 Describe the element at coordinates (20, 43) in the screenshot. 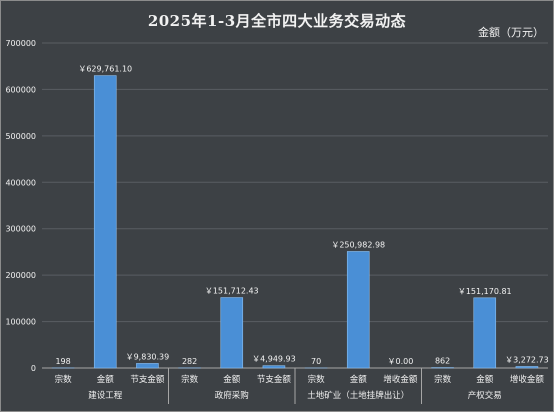

I see `y-tick-label: 700000` at that location.